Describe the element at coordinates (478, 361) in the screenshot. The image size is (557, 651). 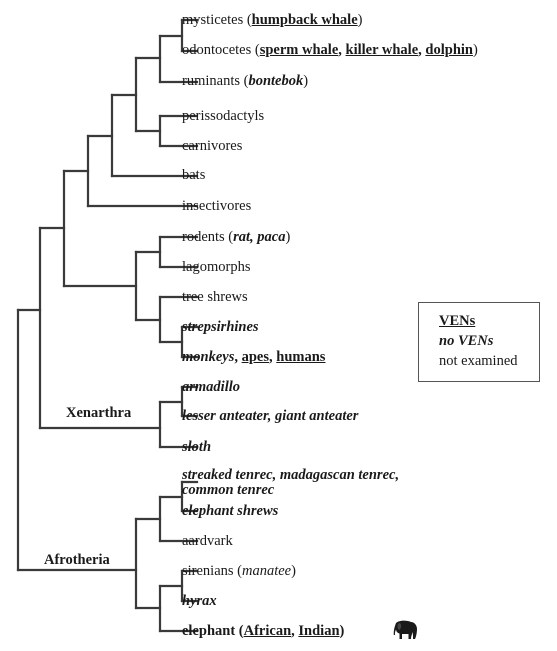
I see `legend-not-examined: not examined` at that location.